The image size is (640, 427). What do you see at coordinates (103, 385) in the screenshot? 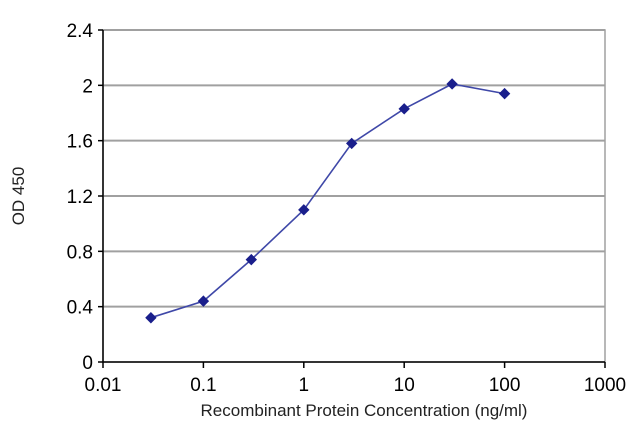
I see `x-tick-label: 0.01` at bounding box center [103, 385].